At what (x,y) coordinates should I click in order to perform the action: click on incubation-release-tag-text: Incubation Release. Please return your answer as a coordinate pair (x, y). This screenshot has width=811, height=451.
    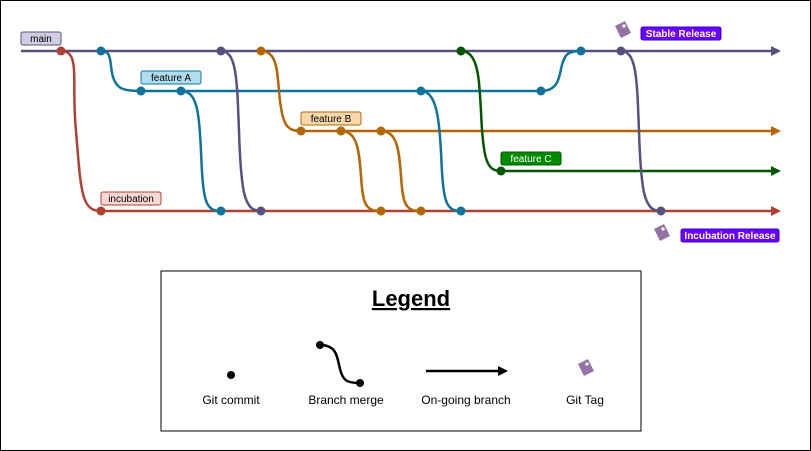
    Looking at the image, I should click on (730, 236).